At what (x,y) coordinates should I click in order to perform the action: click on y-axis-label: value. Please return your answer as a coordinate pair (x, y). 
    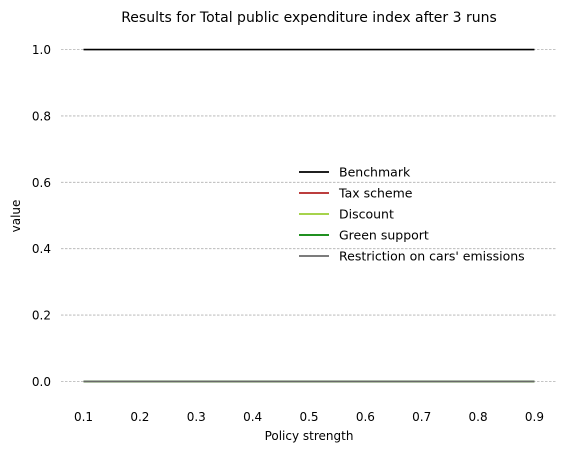
    Looking at the image, I should click on (16, 216).